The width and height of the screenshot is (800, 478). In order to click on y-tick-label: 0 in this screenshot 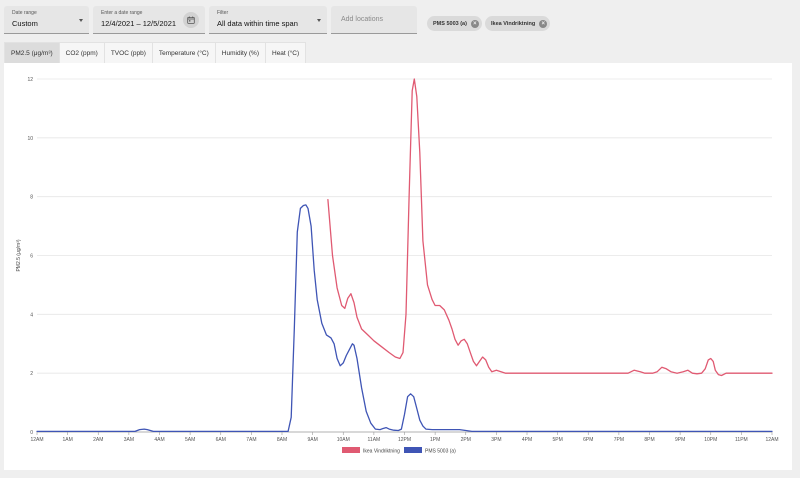, I will do `click(31, 433)`.